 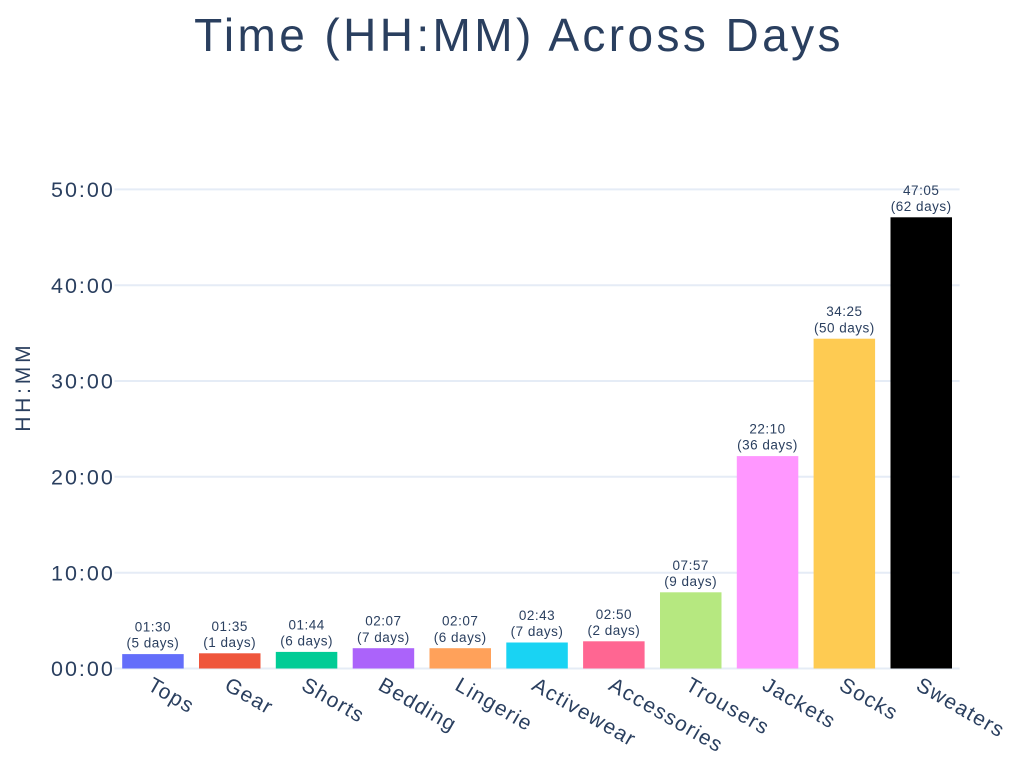 I want to click on svg-text: (2 days), so click(x=614, y=630).